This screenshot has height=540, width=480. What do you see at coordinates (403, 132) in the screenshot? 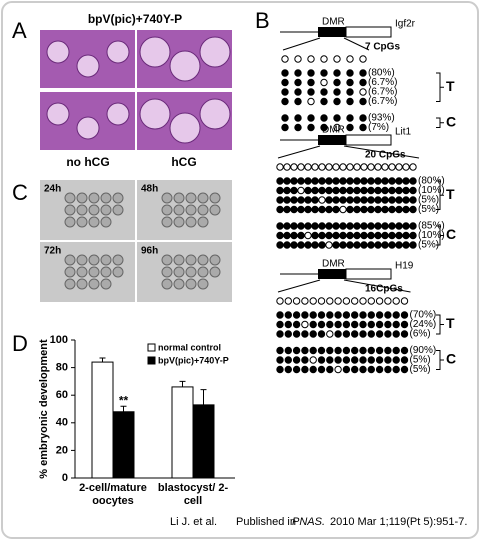
I see `gene-name: Lit1` at bounding box center [403, 132].